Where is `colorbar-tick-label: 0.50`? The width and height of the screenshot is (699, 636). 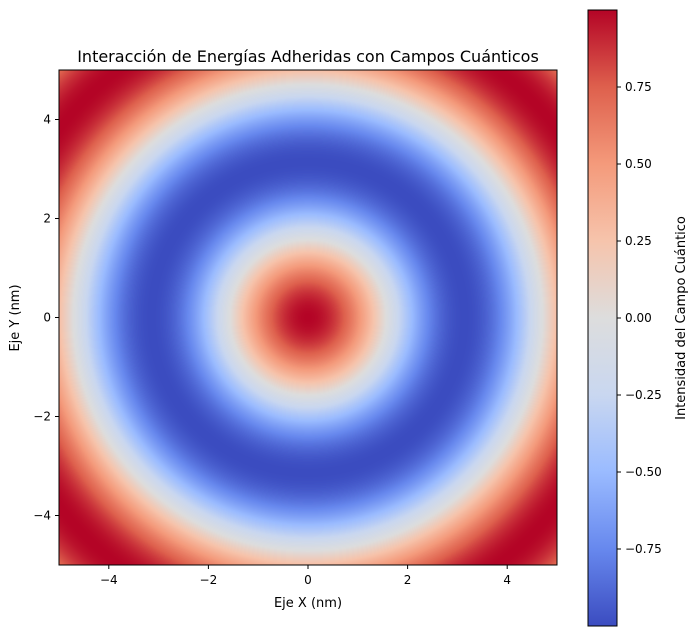 colorbar-tick-label: 0.50 is located at coordinates (638, 164).